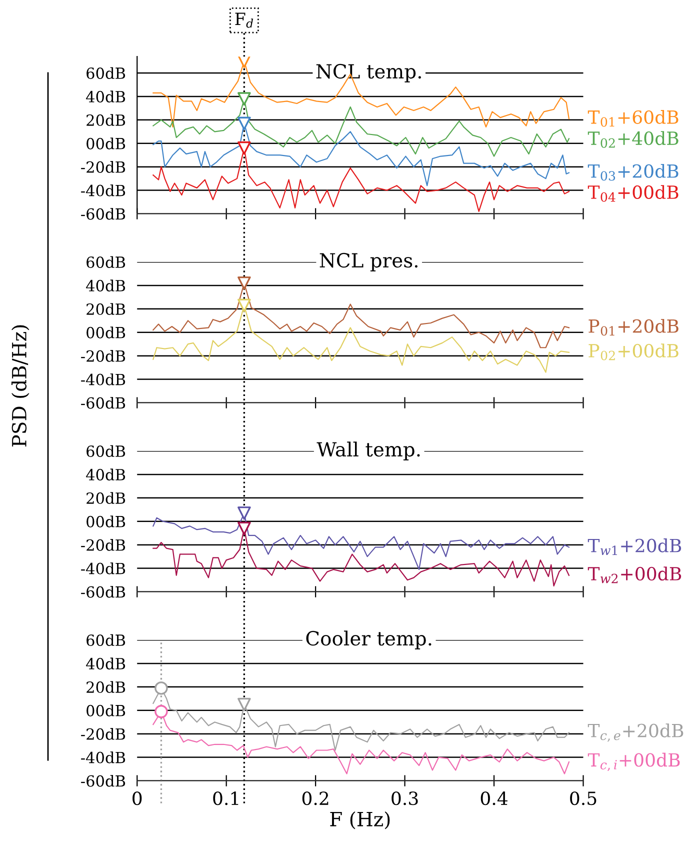  Describe the element at coordinates (315, 798) in the screenshot. I see `x-tick-label: 0.2` at that location.